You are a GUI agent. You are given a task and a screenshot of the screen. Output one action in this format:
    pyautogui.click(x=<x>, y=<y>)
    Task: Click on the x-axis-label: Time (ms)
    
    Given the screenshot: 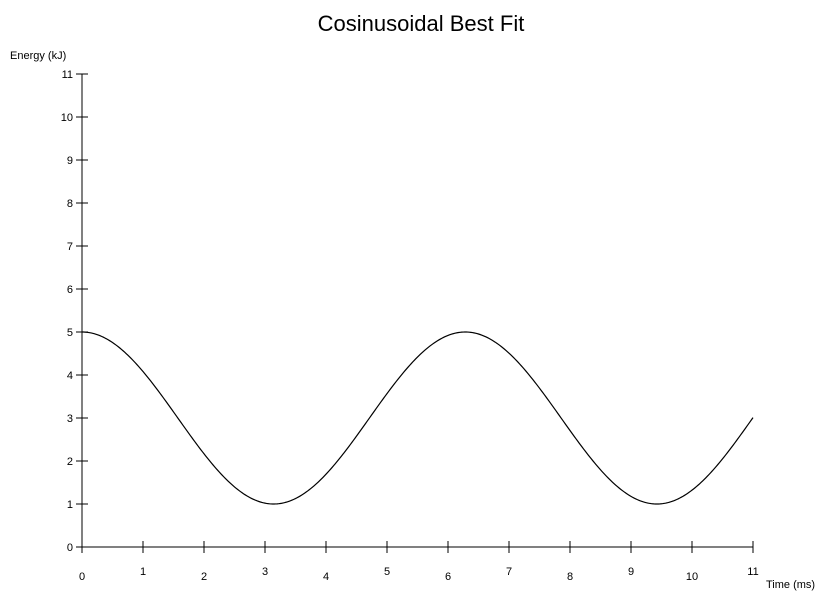 What is the action you would take?
    pyautogui.click(x=790, y=585)
    